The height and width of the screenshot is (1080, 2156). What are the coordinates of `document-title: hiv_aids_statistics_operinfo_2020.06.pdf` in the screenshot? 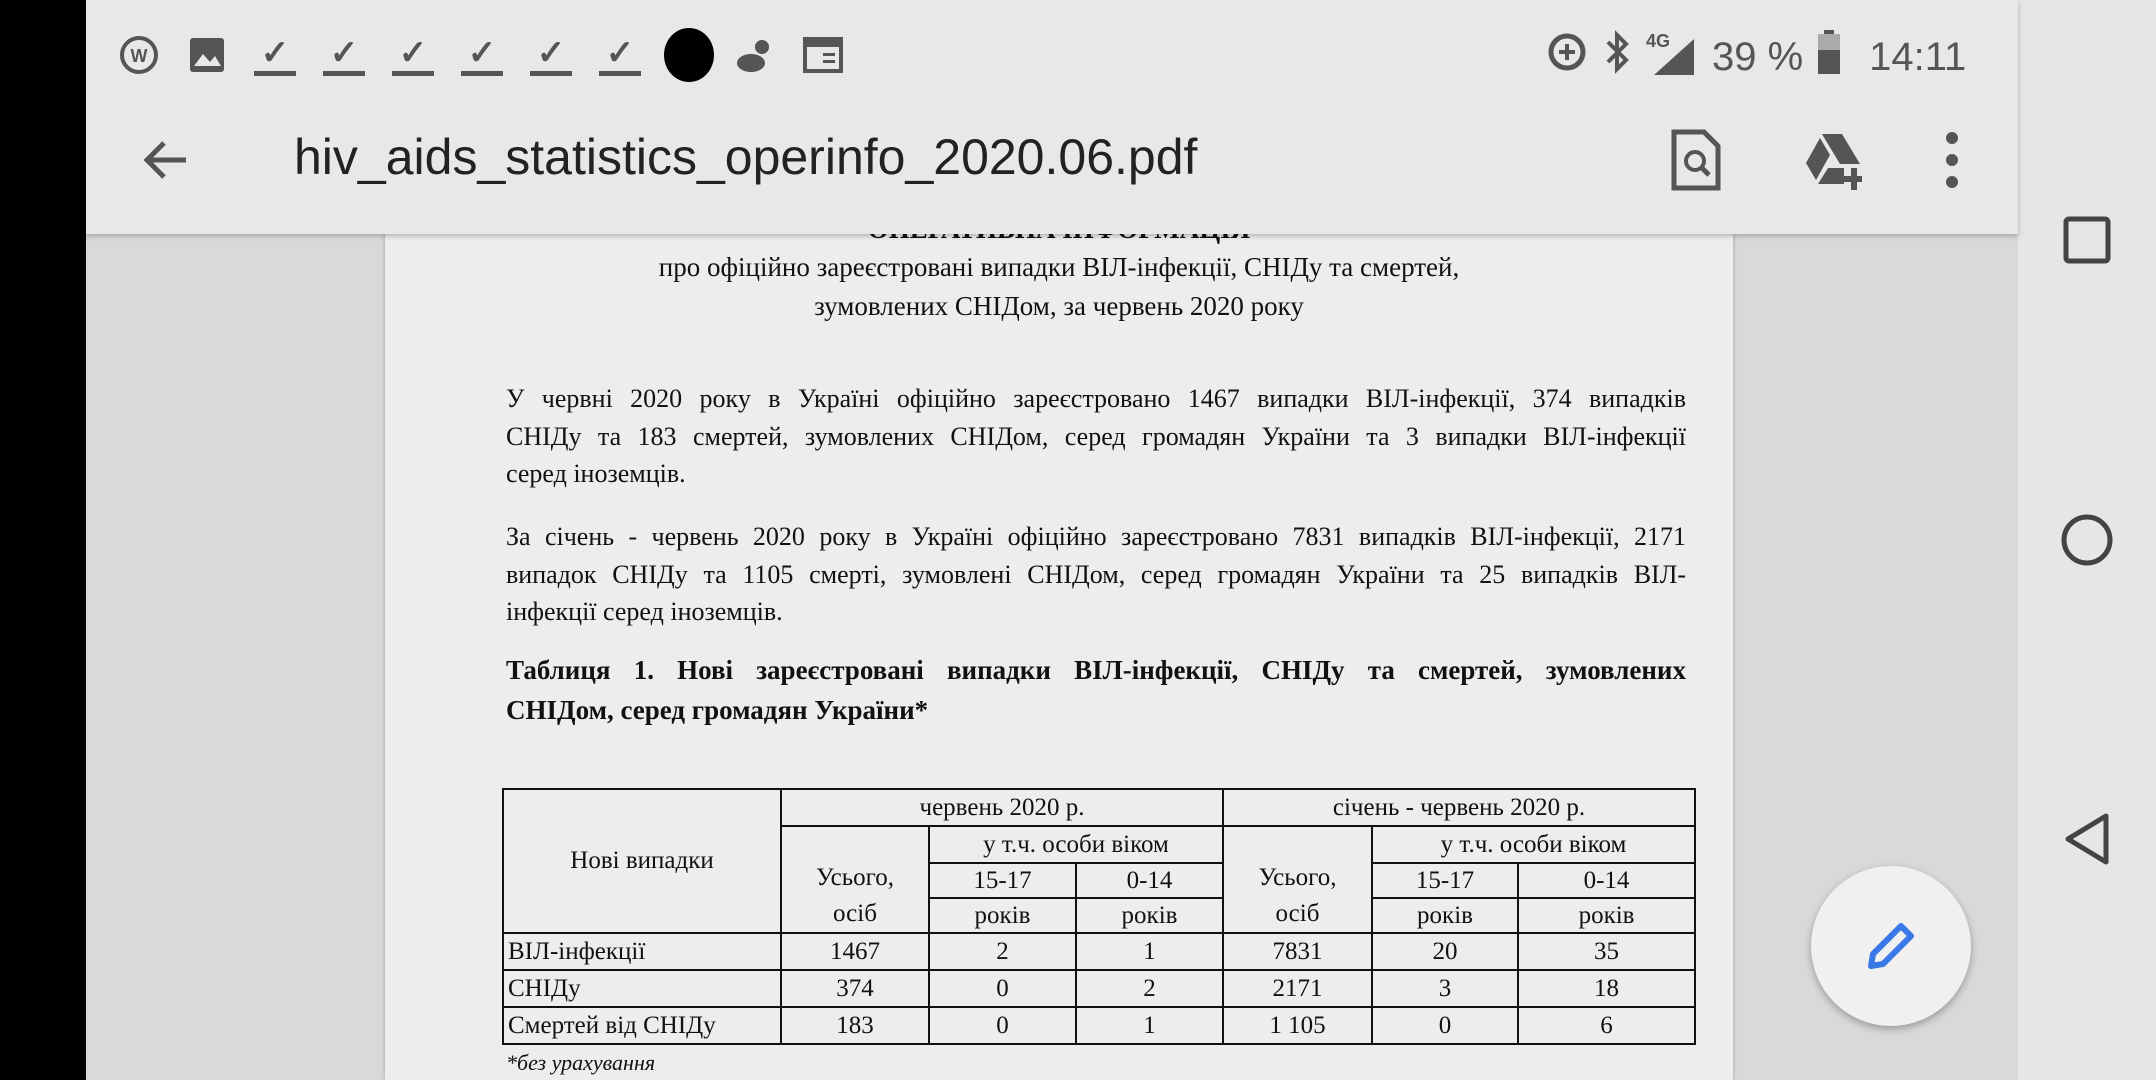 It's located at (746, 157).